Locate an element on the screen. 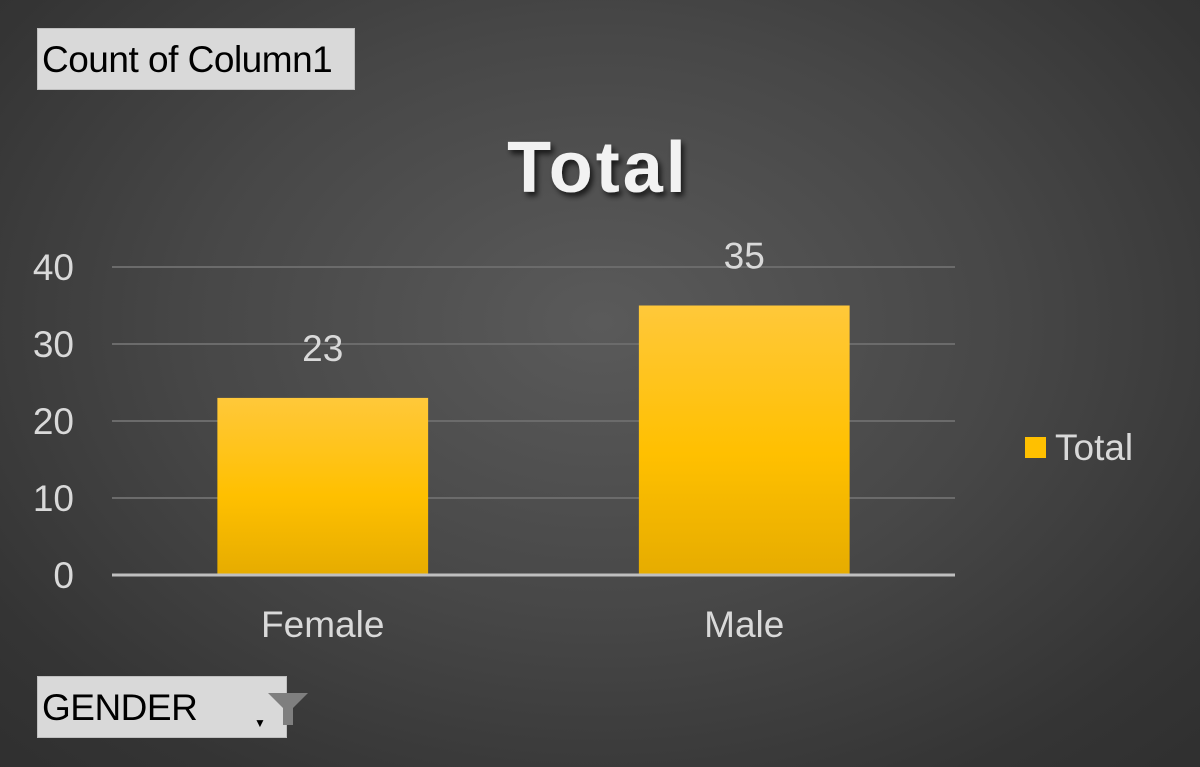 Image resolution: width=1200 pixels, height=767 pixels. gender-field-button: GENDER ▼ is located at coordinates (172, 707).